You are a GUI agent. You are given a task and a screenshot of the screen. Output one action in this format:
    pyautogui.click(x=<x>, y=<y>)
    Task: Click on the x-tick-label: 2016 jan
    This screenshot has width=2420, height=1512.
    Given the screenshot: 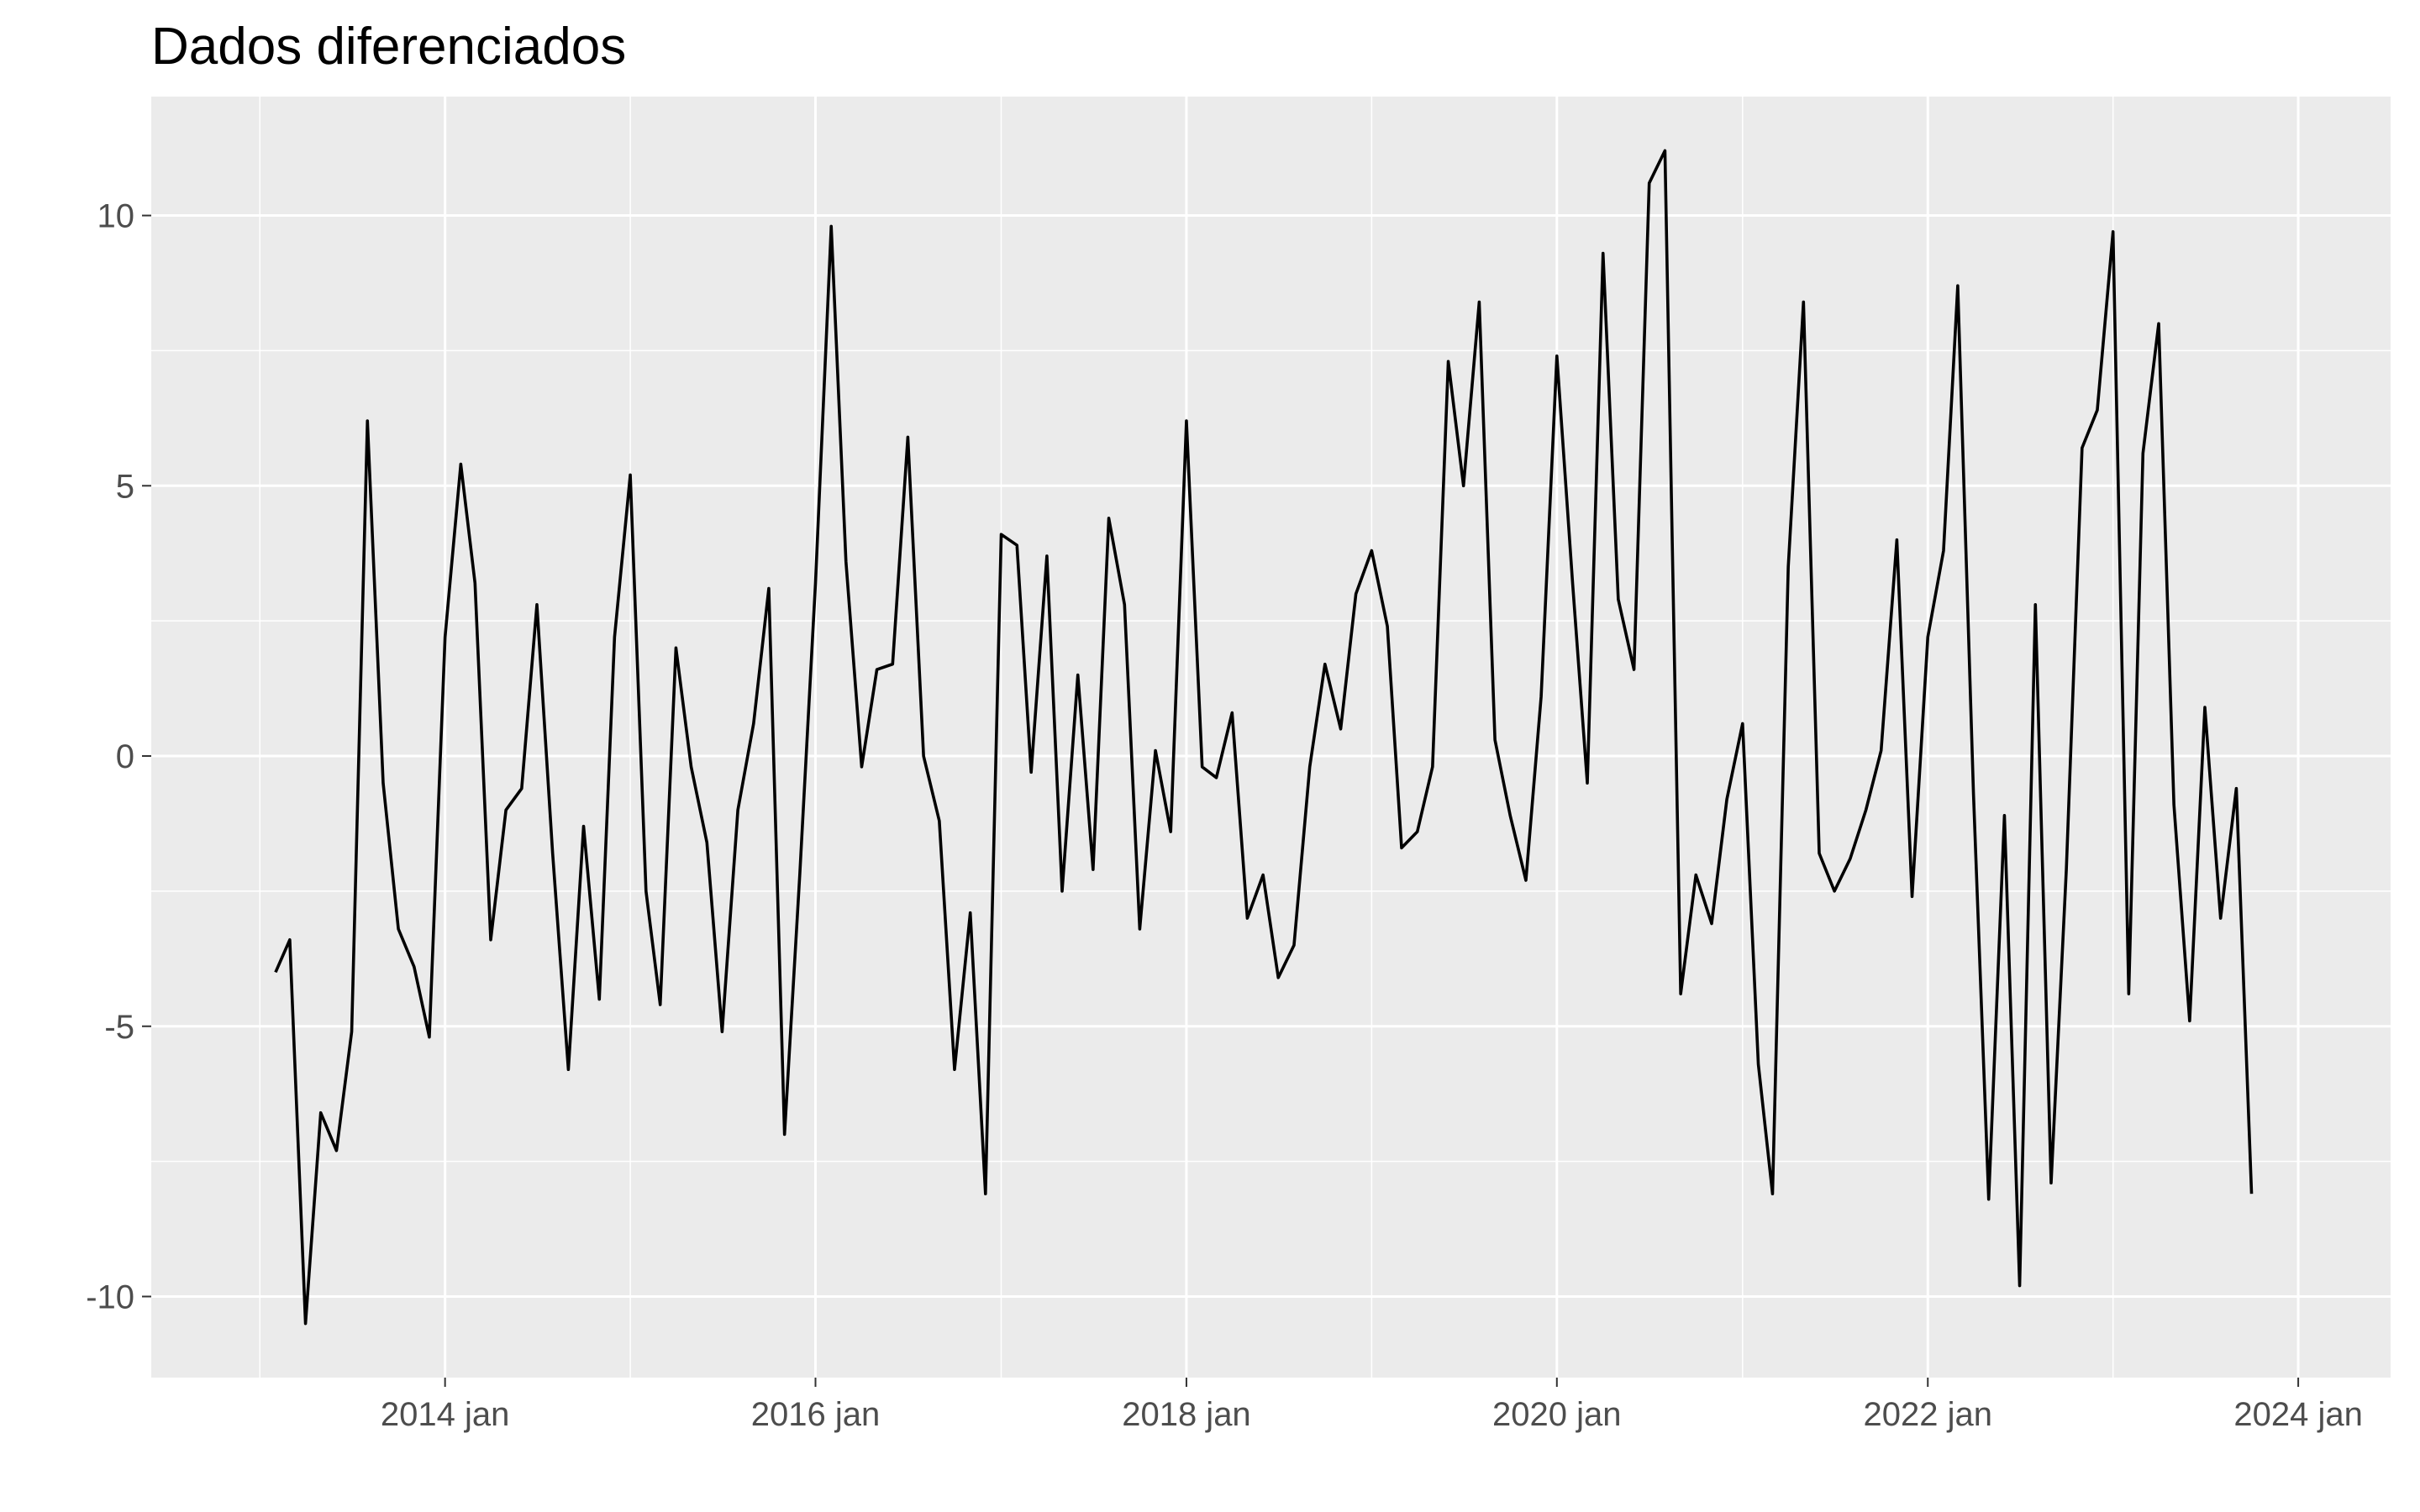 What is the action you would take?
    pyautogui.click(x=815, y=1414)
    